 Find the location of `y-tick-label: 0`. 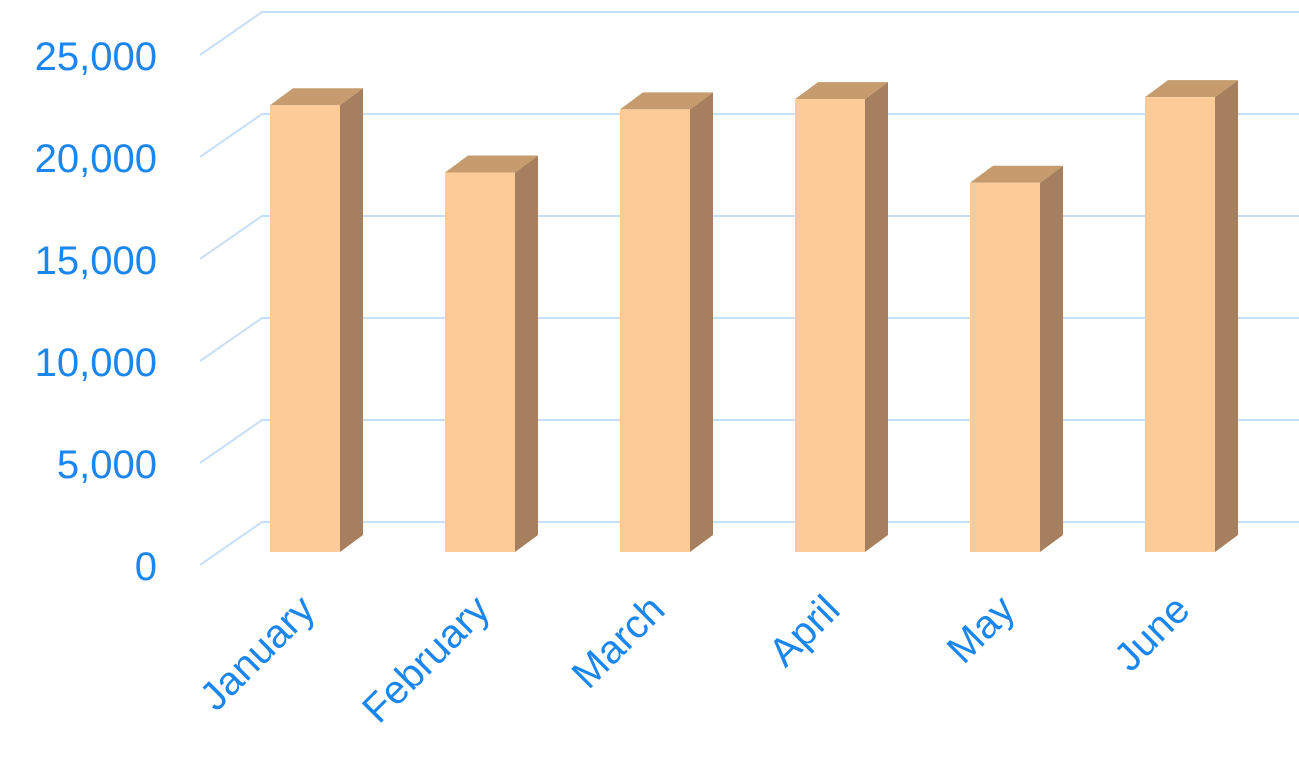

y-tick-label: 0 is located at coordinates (146, 567).